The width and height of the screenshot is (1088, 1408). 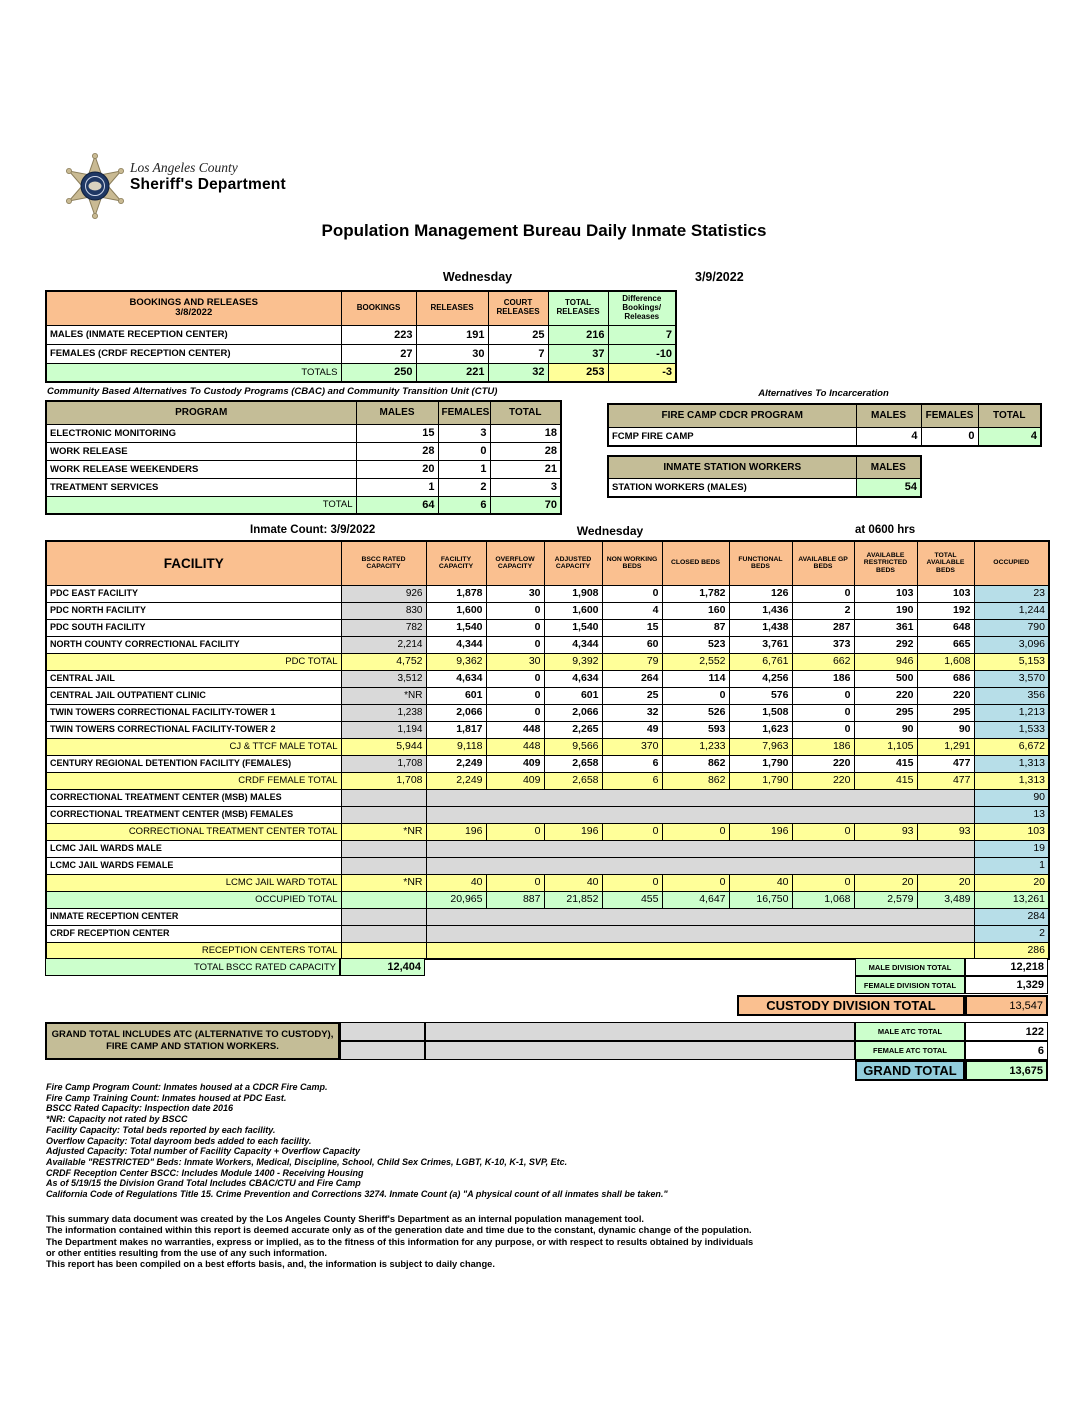 What do you see at coordinates (547, 882) in the screenshot?
I see `facility-row: LCMC JAIL WARD TOTAL *NR 40 0 40 0 0 40 0 20 20 20` at bounding box center [547, 882].